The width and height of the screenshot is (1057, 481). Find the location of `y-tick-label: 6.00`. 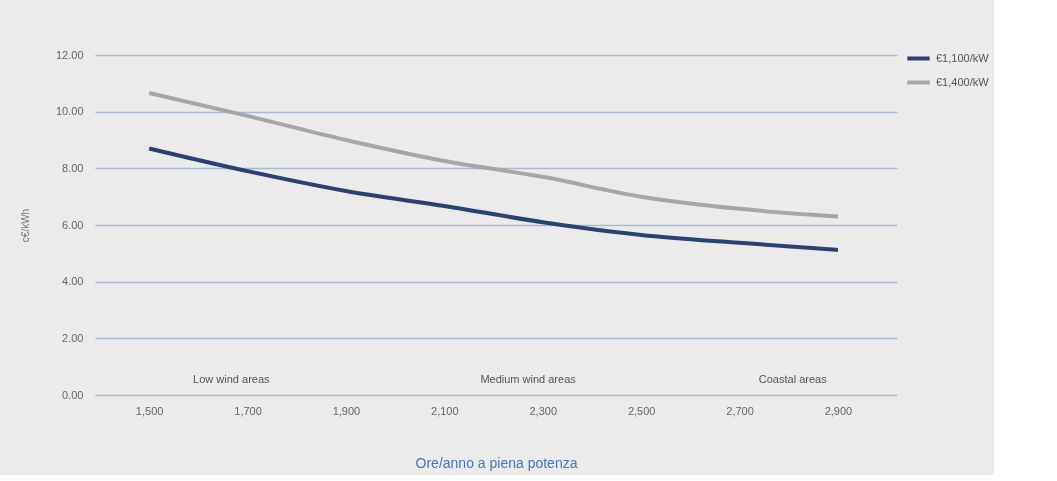

y-tick-label: 6.00 is located at coordinates (73, 224).